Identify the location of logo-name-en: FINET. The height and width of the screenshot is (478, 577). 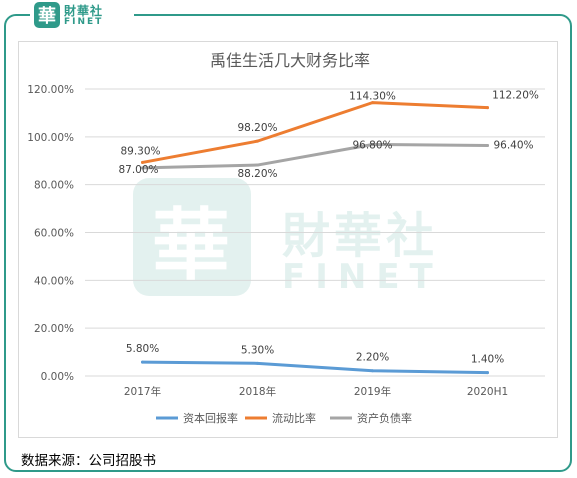
(84, 22).